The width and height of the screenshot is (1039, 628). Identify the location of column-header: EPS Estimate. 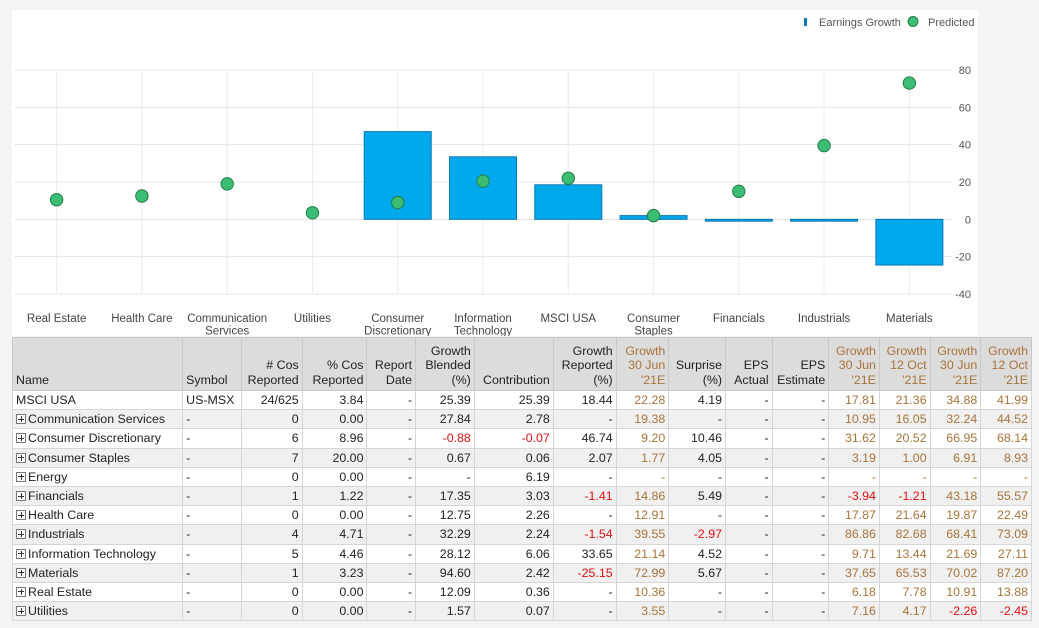
(800, 364).